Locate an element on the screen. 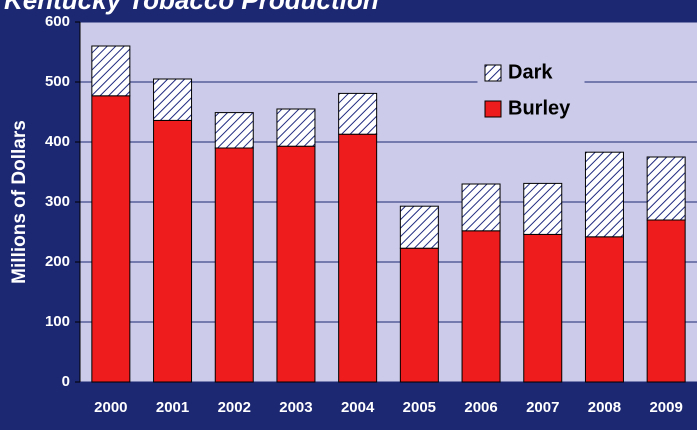  x-tick-label: 2009 is located at coordinates (665, 407).